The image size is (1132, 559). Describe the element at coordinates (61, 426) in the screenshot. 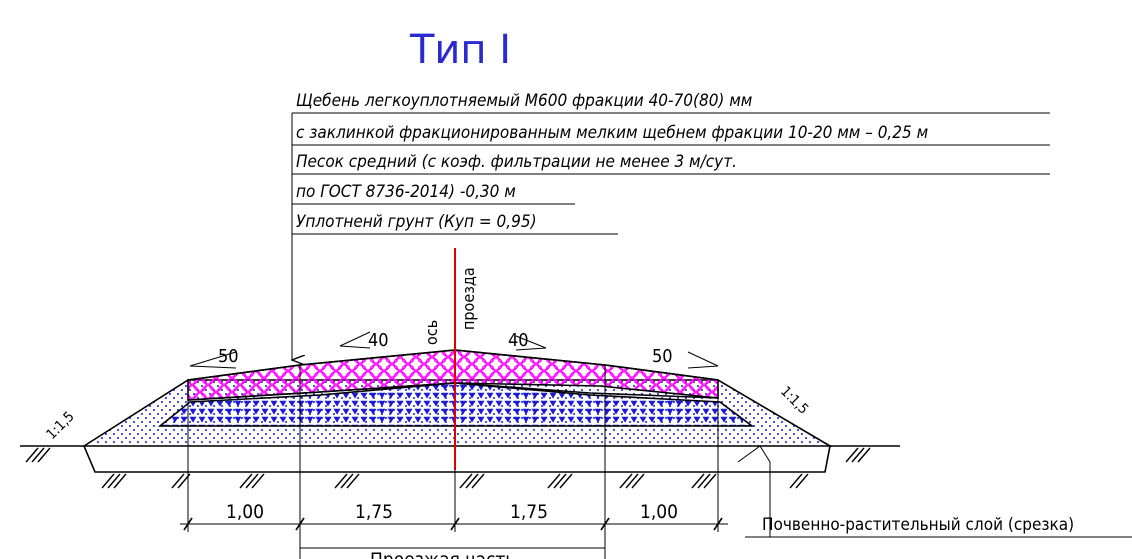

I see `embankment-slope-left: 1:1,5` at that location.